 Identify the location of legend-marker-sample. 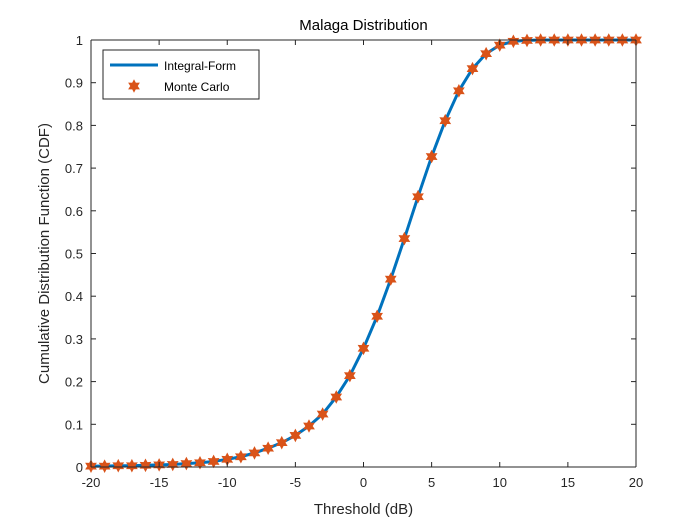
(134, 86).